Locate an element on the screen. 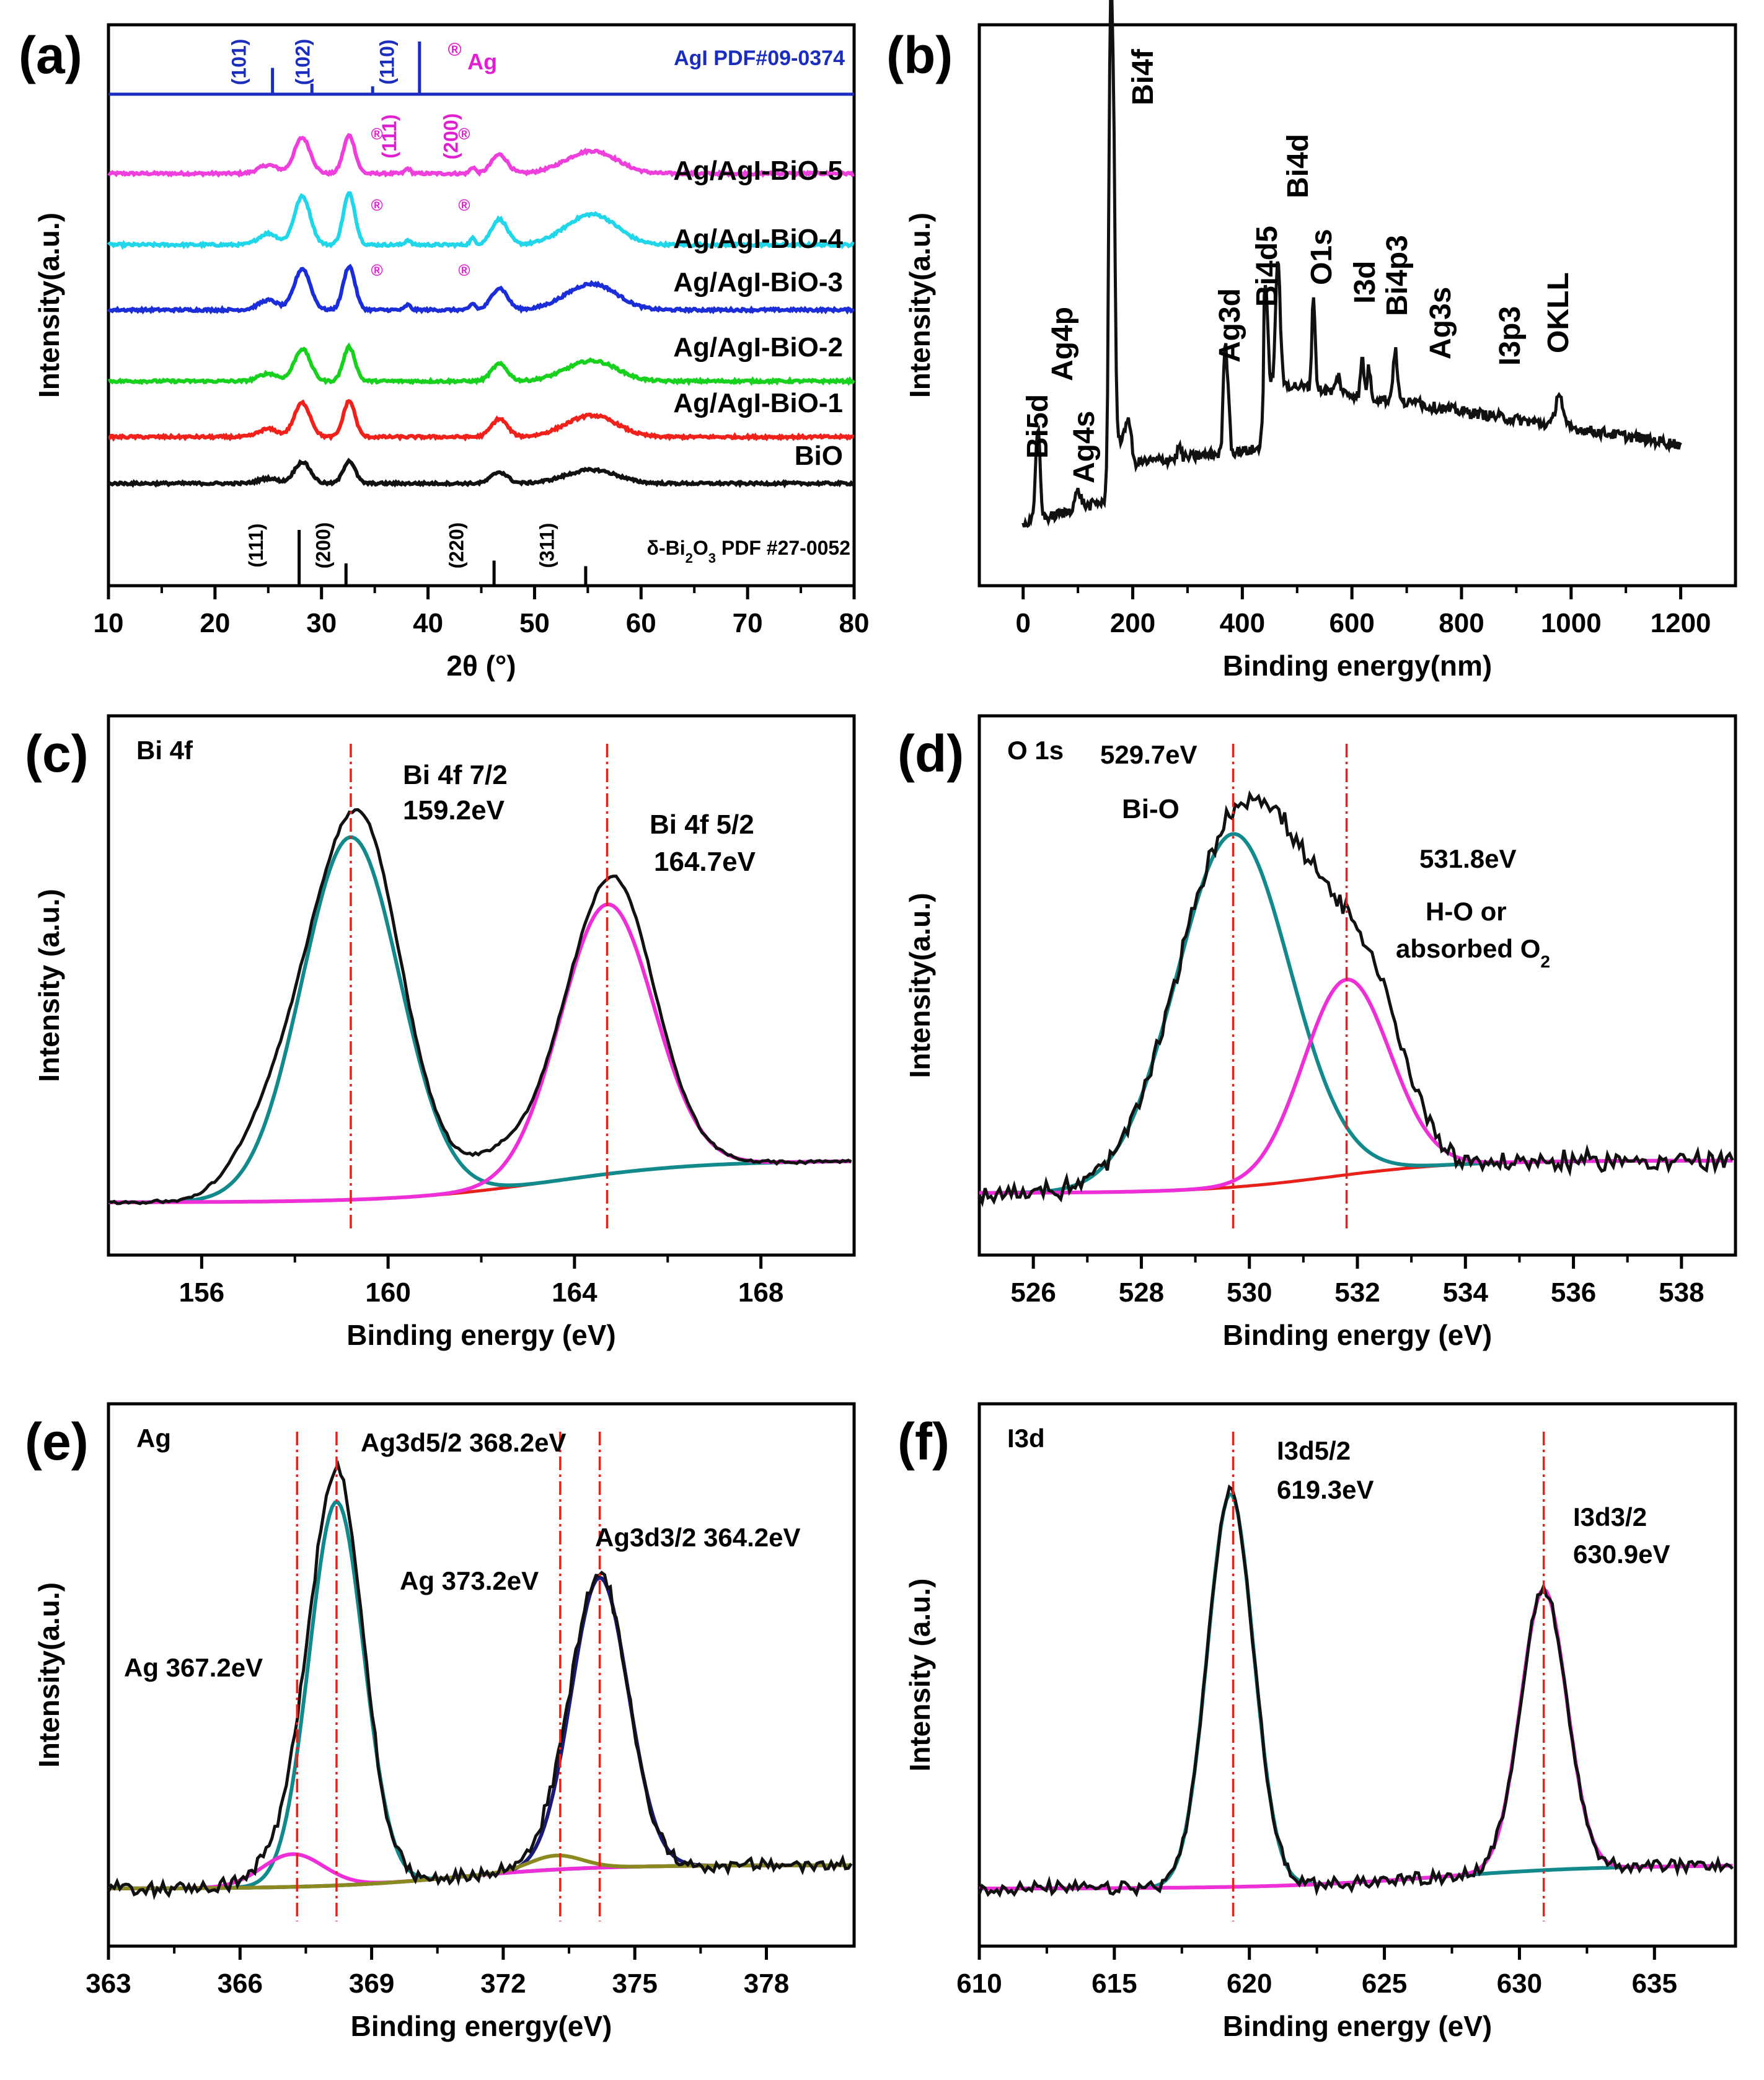 The width and height of the screenshot is (1764, 2080). x-tick-label: 600 is located at coordinates (1351, 623).